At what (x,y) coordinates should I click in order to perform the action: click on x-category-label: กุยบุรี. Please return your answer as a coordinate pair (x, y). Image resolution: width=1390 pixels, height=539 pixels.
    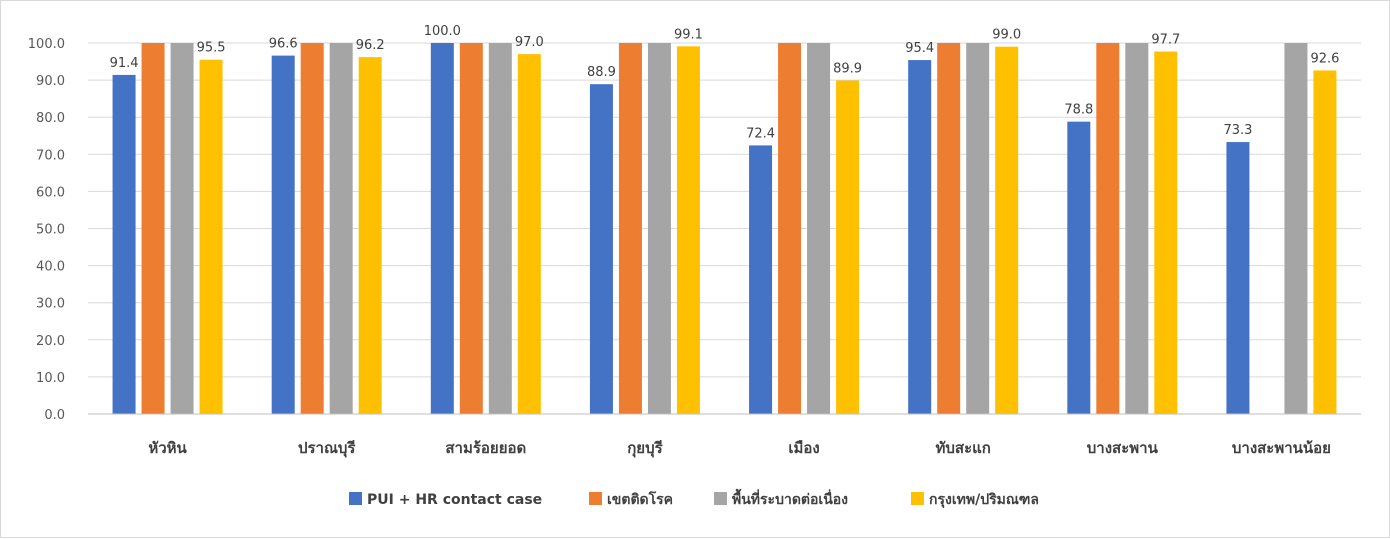
    Looking at the image, I should click on (645, 448).